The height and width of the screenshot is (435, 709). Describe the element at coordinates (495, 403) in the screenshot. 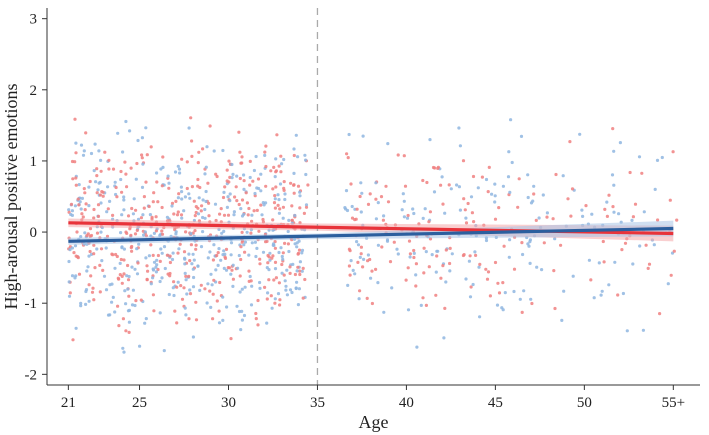

I see `x-tick-label: 45` at that location.